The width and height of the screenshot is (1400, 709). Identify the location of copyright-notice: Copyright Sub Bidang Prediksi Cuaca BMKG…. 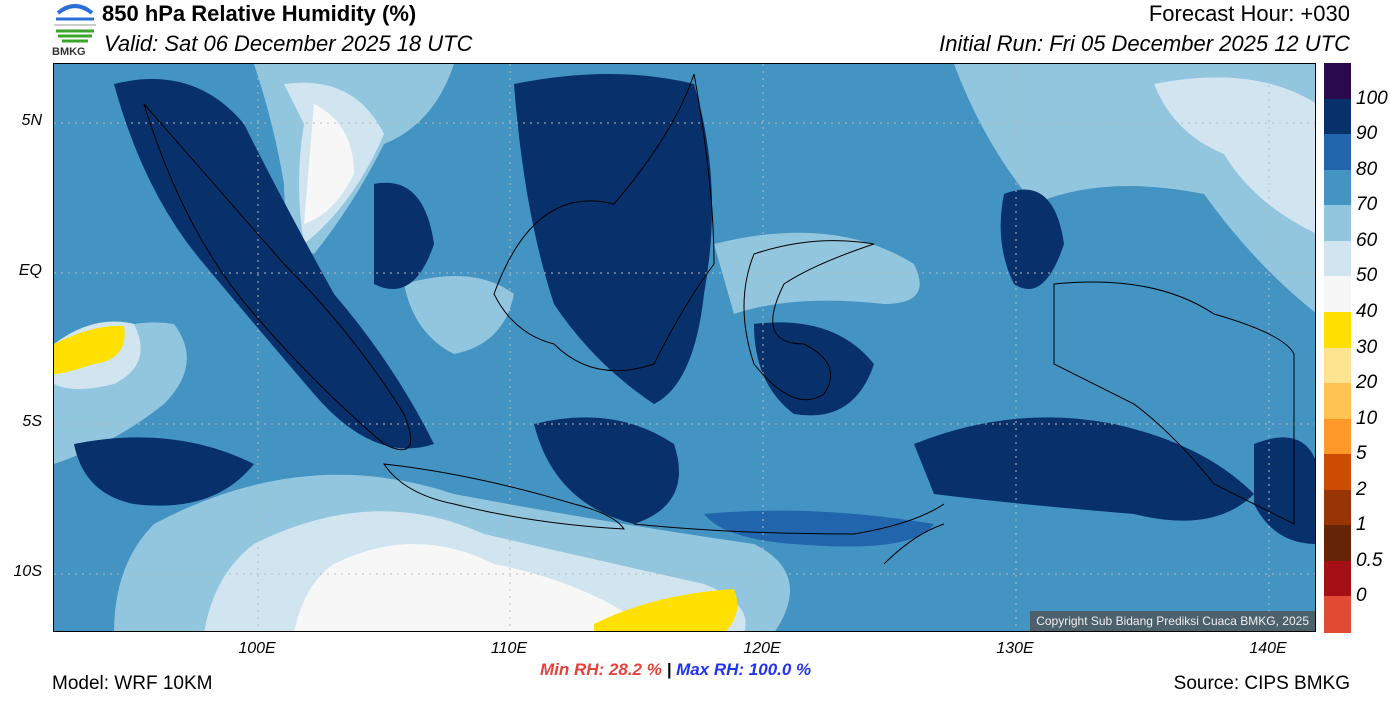
(1172, 621).